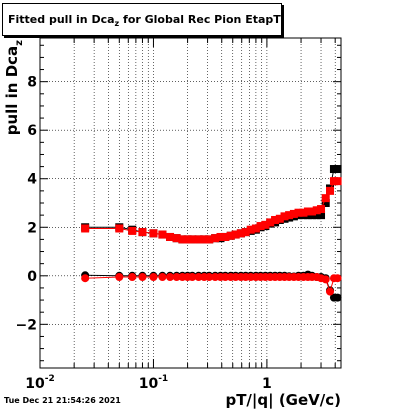  I want to click on x-axis-label: pT/|q| (GeV/c), so click(283, 400).